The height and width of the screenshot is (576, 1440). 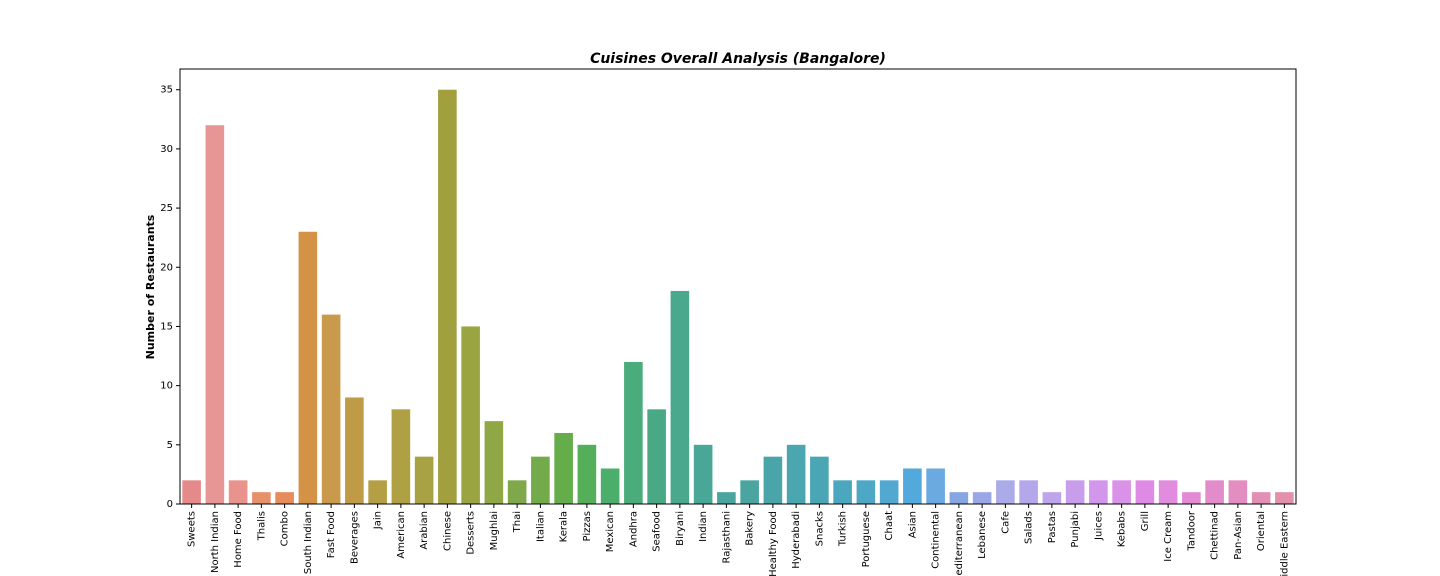 I want to click on bar-pastas, so click(x=1052, y=498).